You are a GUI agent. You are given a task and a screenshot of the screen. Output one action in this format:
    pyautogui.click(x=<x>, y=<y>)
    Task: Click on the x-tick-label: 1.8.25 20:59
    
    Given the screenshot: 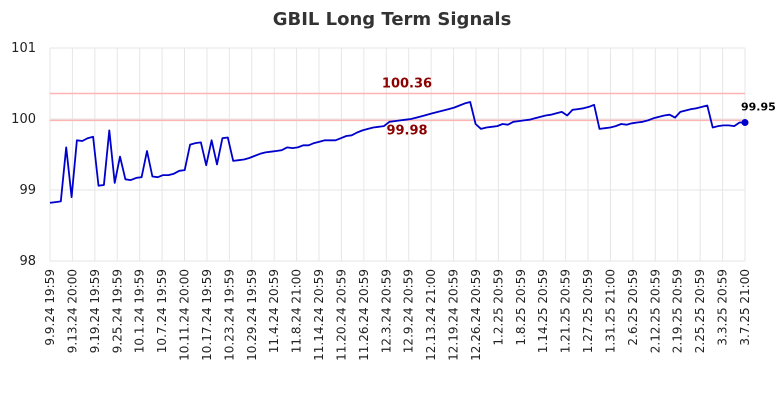 What is the action you would take?
    pyautogui.click(x=521, y=307)
    